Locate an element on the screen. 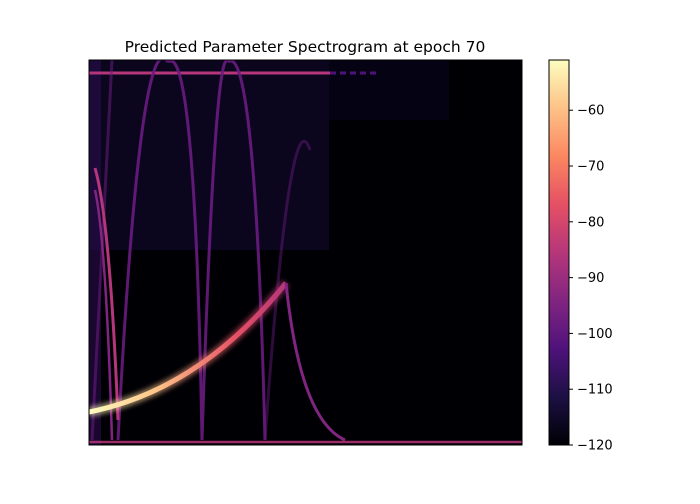  colorbar-tick-label: −120 is located at coordinates (595, 446).